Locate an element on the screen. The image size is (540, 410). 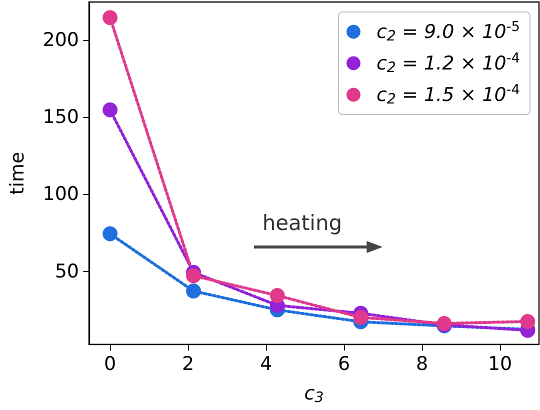
y-axis-title: time is located at coordinates (17, 173).